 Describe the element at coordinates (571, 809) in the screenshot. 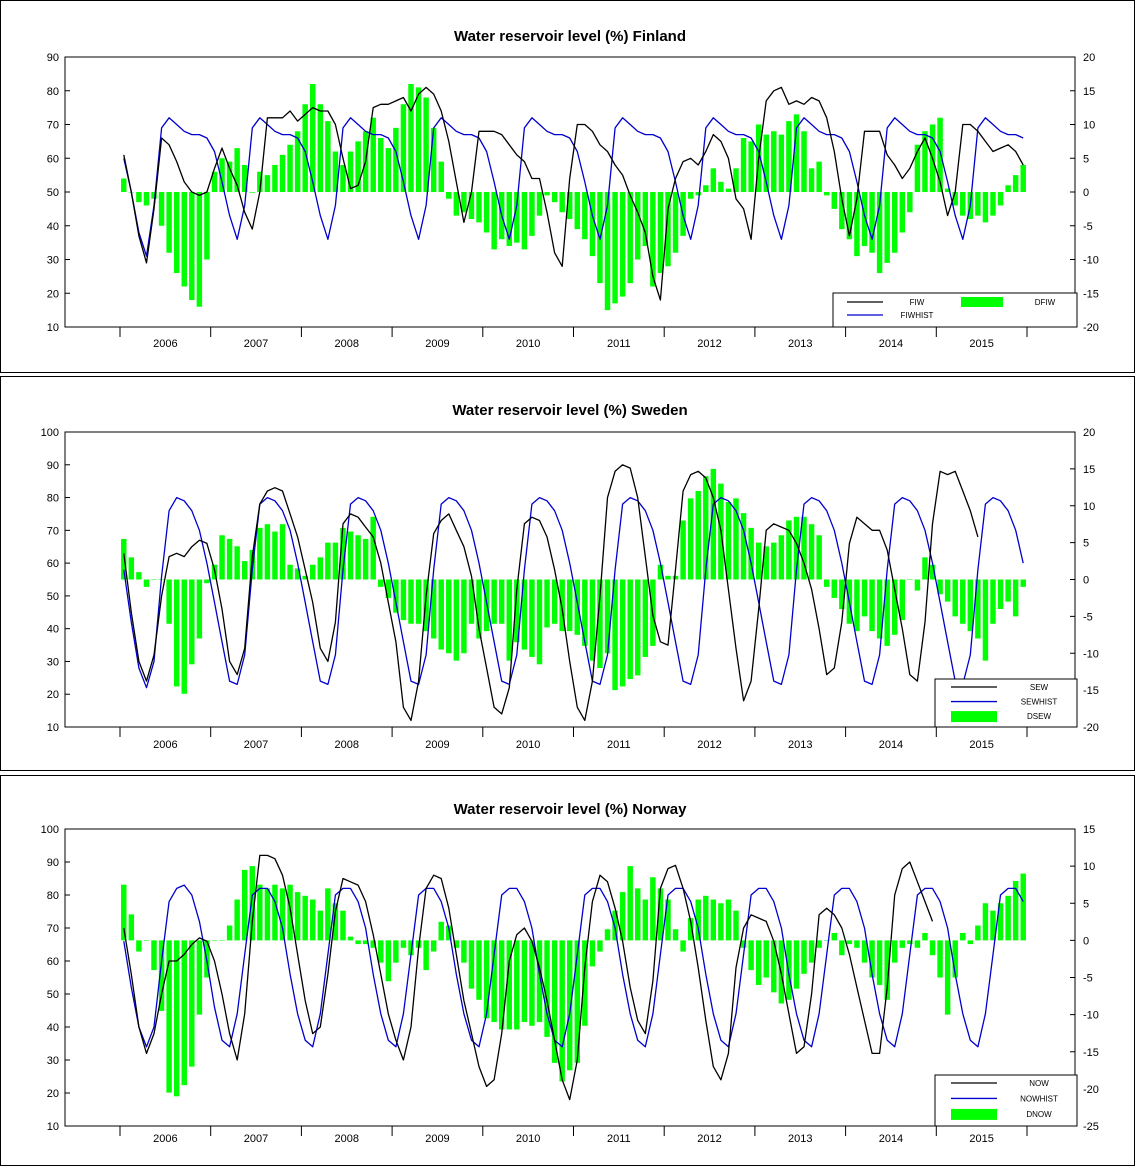

I see `chart-title: Water reservoir level (%) Norway` at that location.